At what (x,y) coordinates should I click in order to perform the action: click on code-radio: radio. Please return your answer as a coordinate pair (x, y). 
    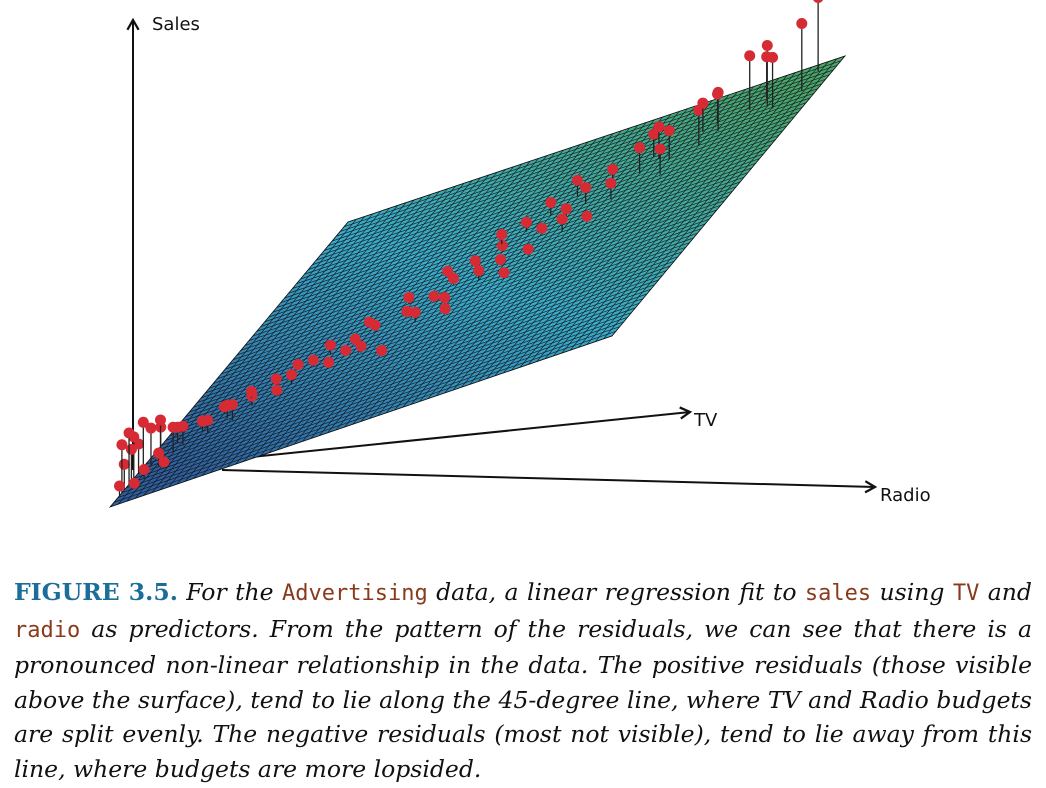
    Looking at the image, I should click on (47, 630).